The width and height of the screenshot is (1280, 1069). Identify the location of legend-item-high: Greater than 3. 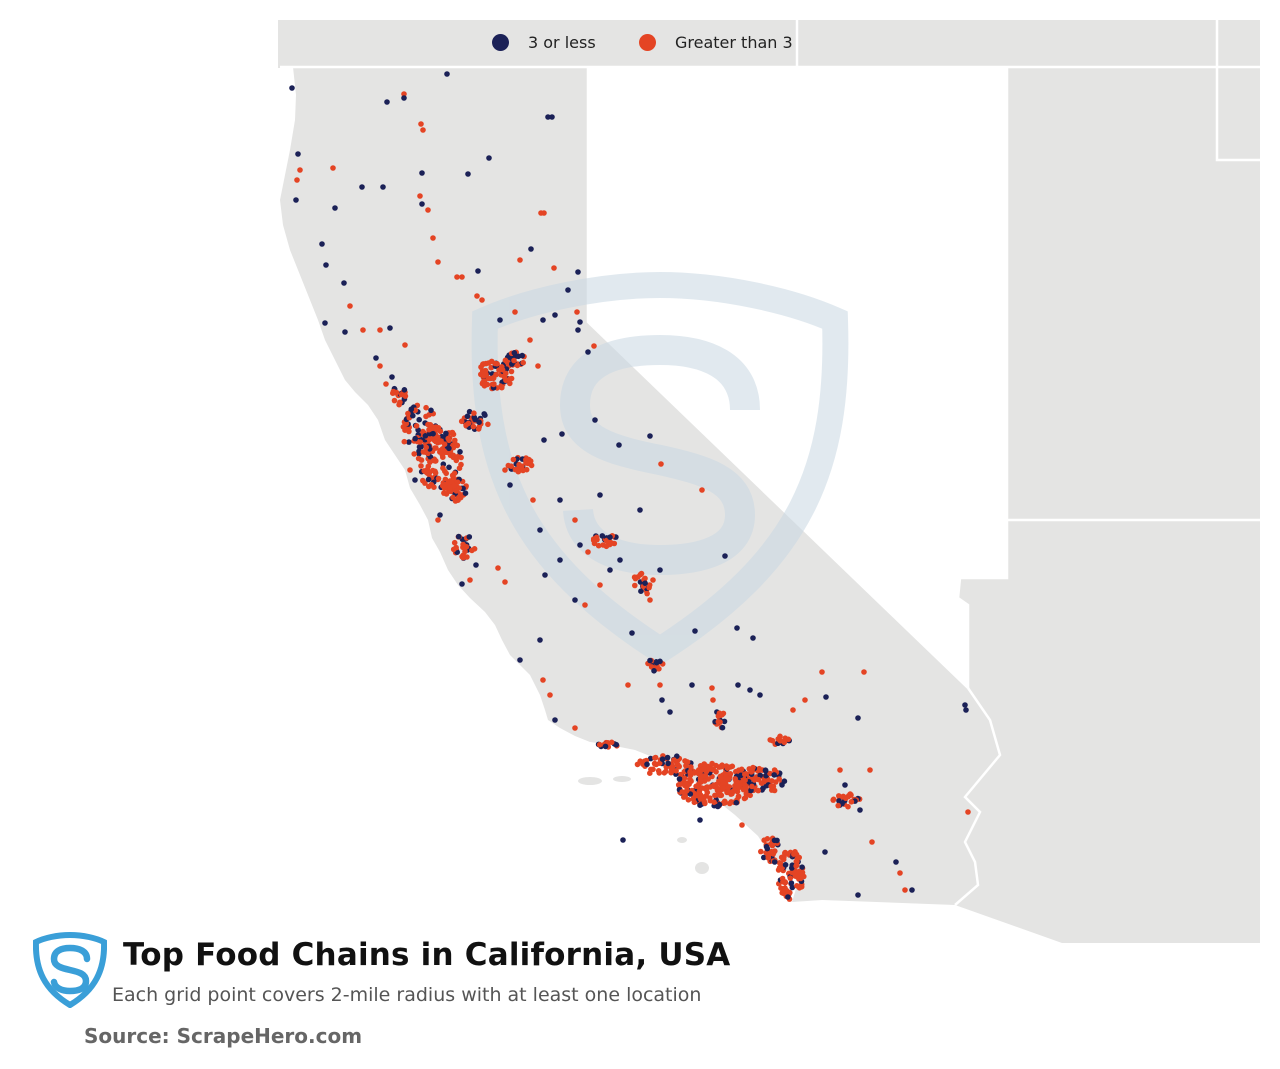
(716, 42).